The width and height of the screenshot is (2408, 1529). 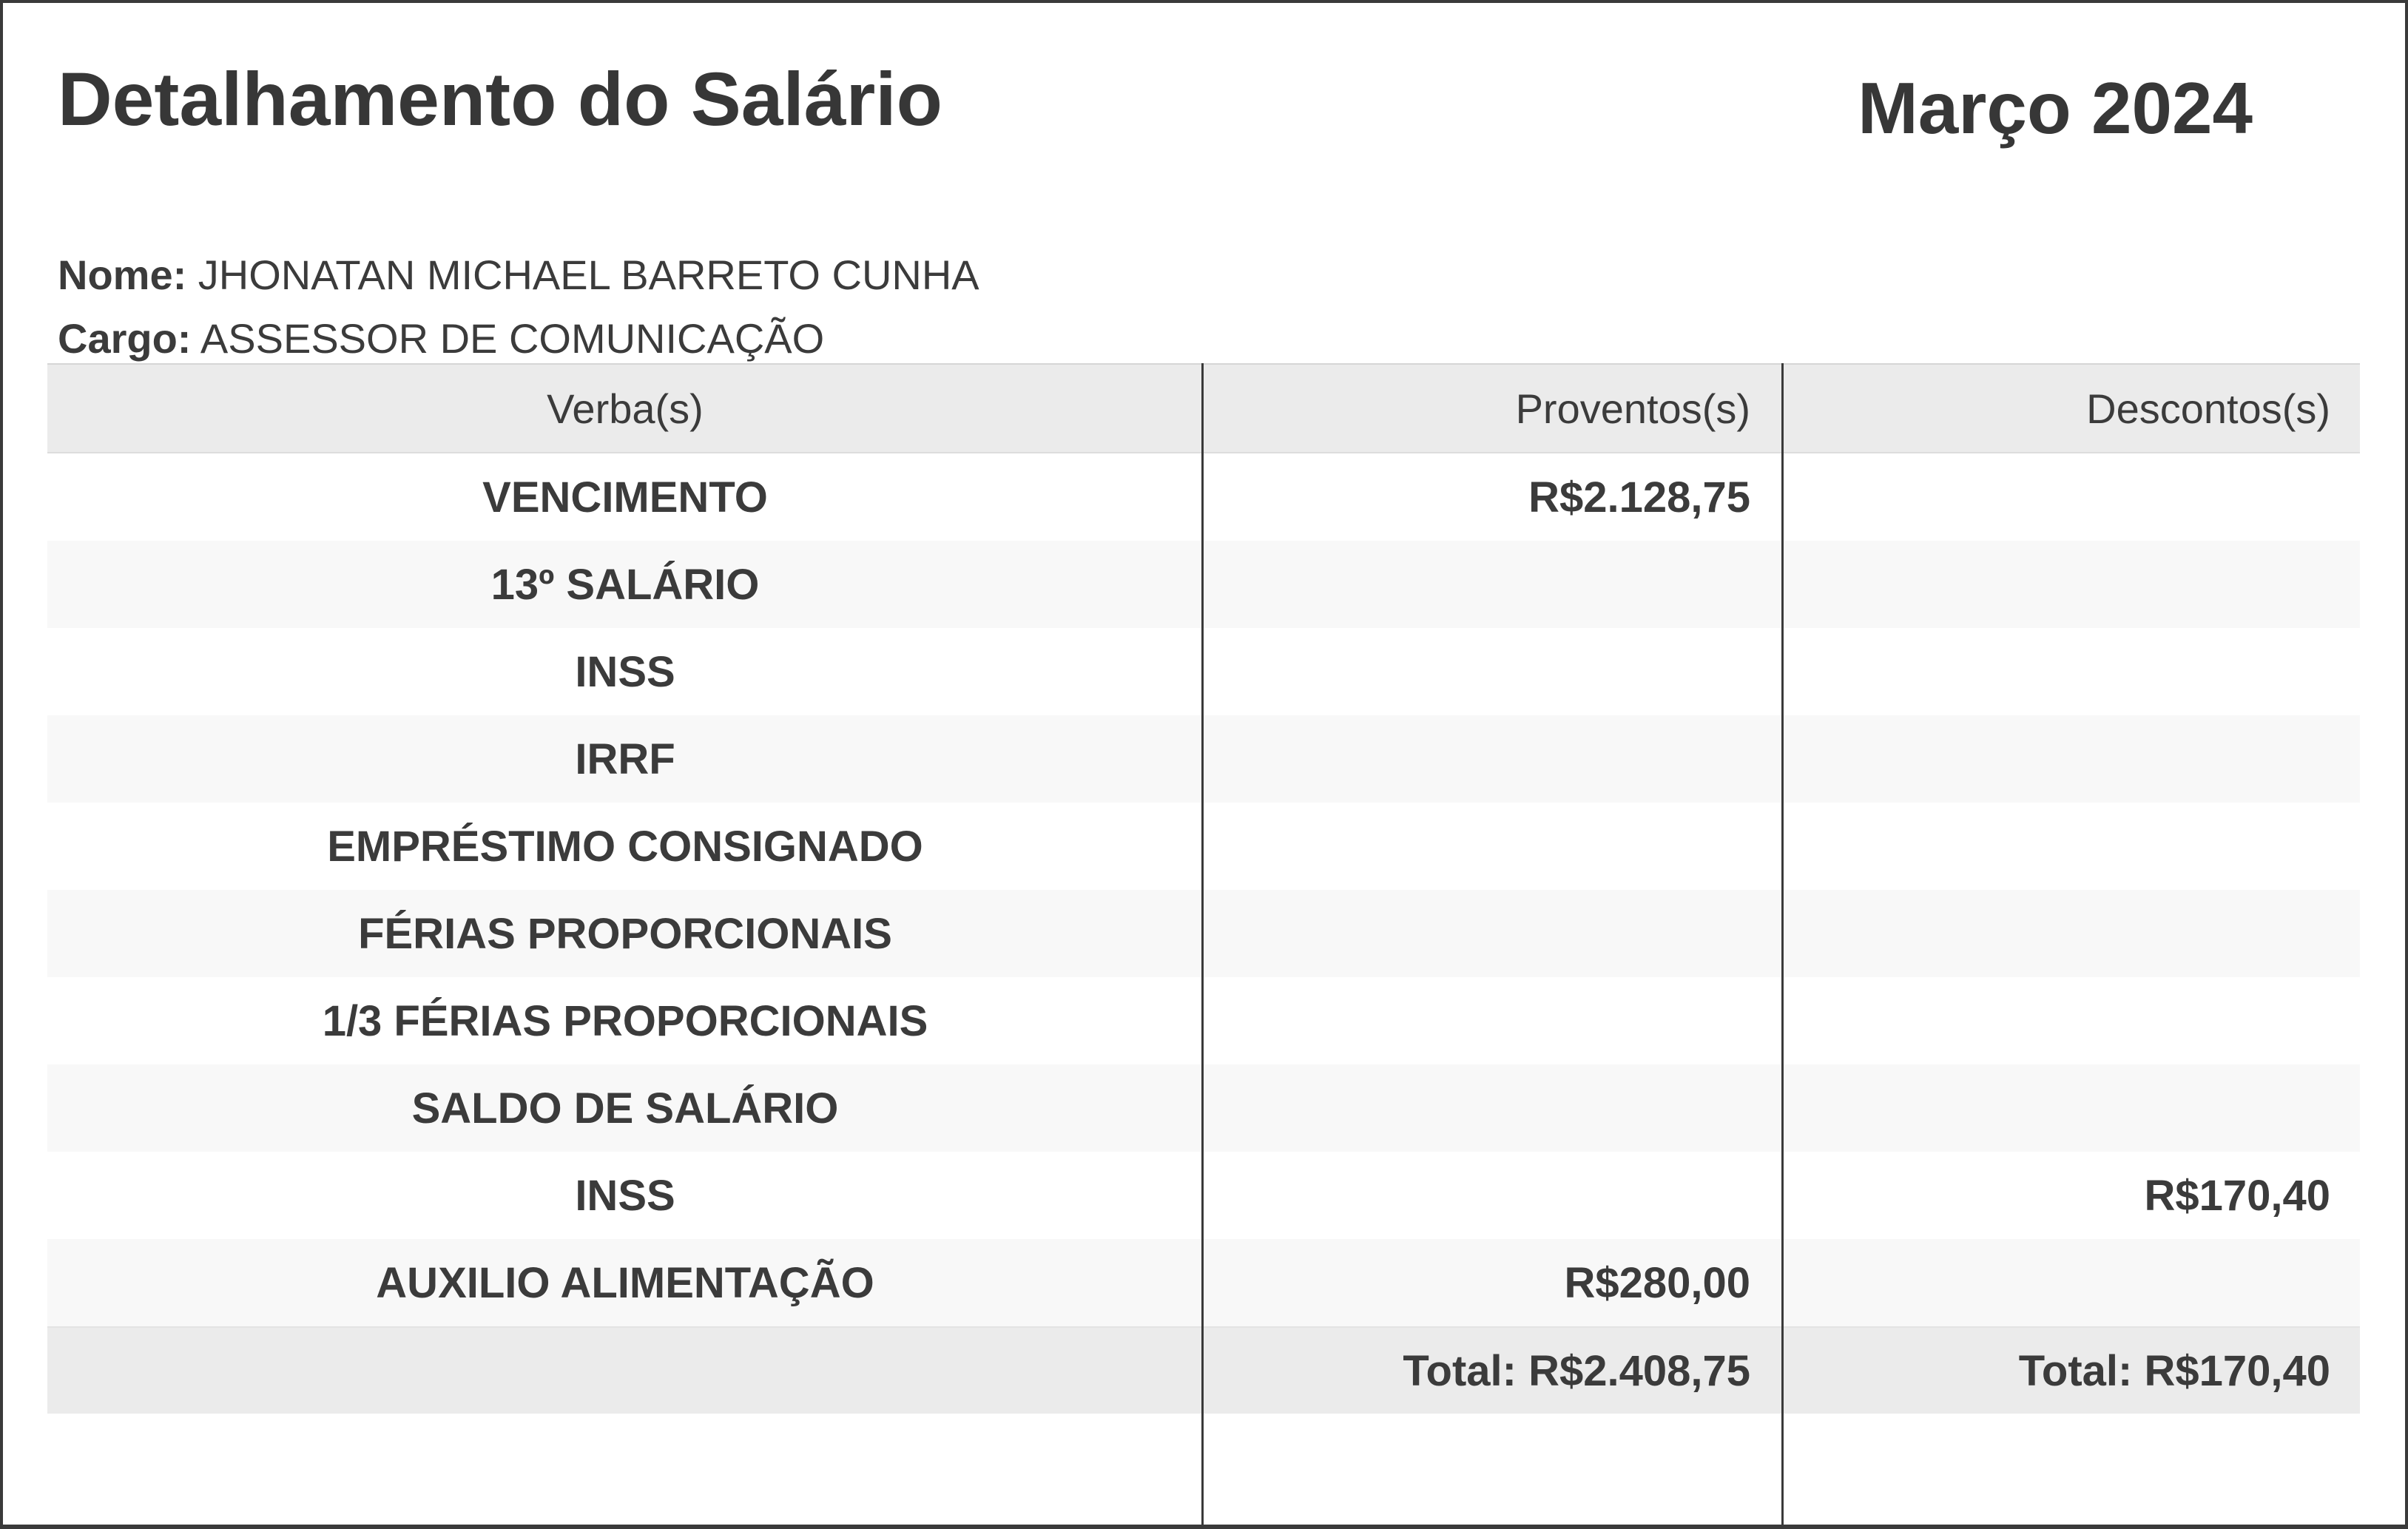 I want to click on role-value: ASSESSOR DE COMUNICAÇÃO, so click(x=512, y=338).